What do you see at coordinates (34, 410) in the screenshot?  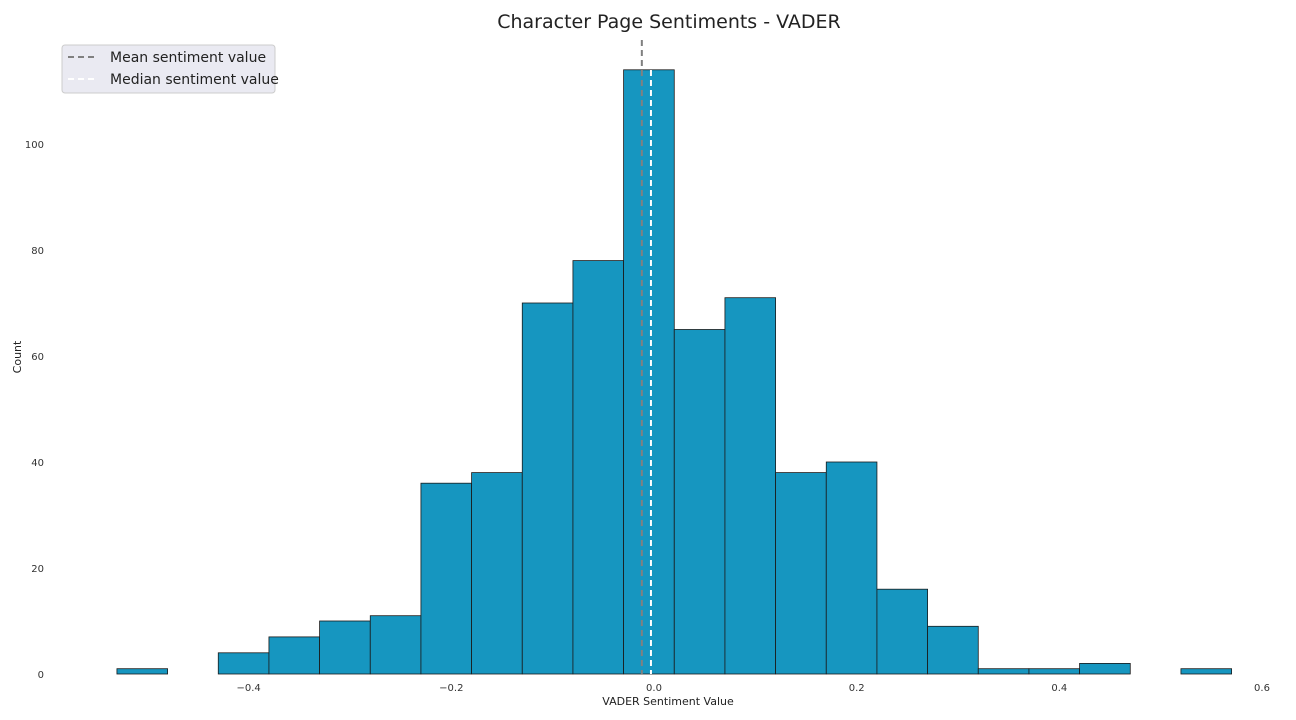 I see `y-tick-labels: 0 20 40 60 80 100` at bounding box center [34, 410].